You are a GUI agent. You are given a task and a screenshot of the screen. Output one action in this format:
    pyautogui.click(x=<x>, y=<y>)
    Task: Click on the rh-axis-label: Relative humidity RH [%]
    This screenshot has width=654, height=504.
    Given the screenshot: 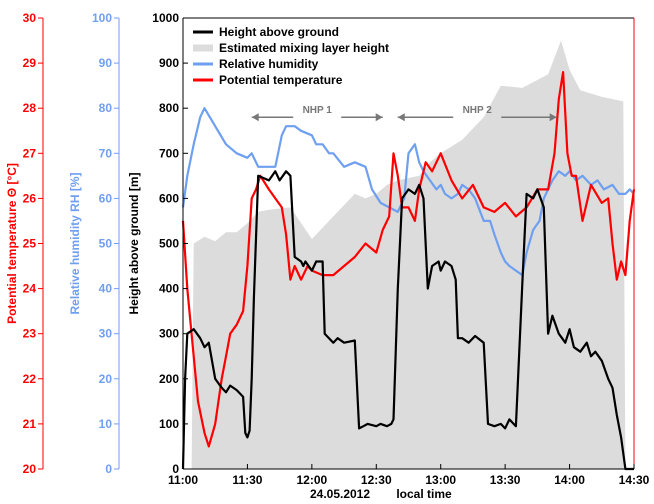 What is the action you would take?
    pyautogui.click(x=75, y=243)
    